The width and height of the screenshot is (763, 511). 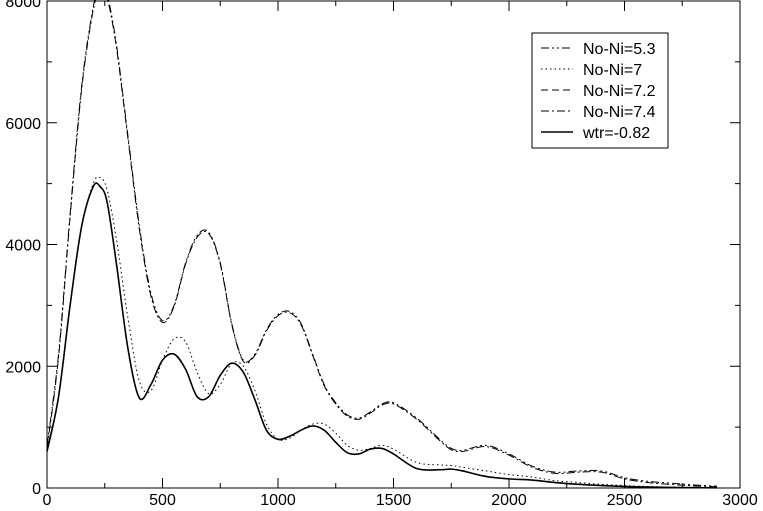 What do you see at coordinates (619, 112) in the screenshot?
I see `legend-label: No-Ni=7.4` at bounding box center [619, 112].